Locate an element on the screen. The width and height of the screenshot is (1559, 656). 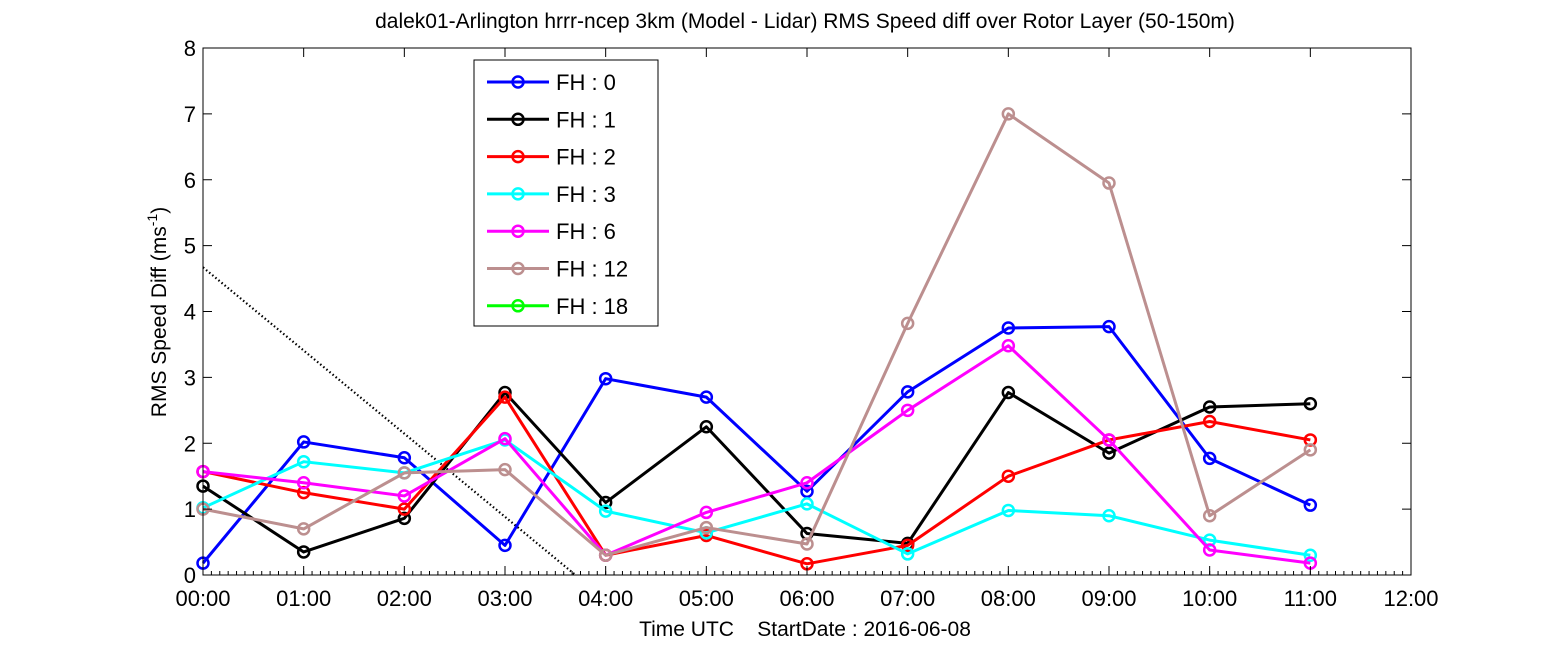
y-tick-label: 2 is located at coordinates (190, 443).